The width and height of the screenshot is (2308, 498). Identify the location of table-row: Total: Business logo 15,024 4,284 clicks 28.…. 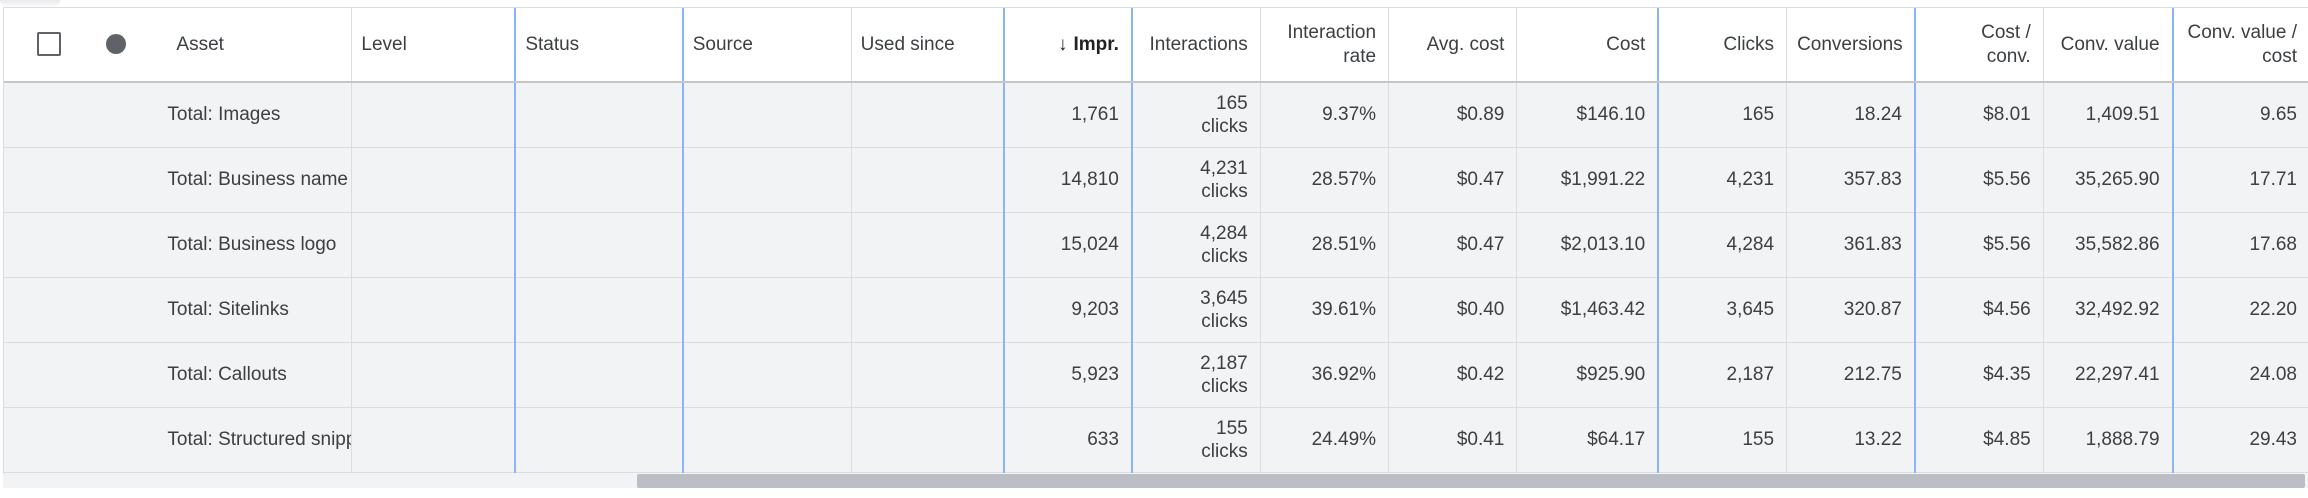
(1156, 245).